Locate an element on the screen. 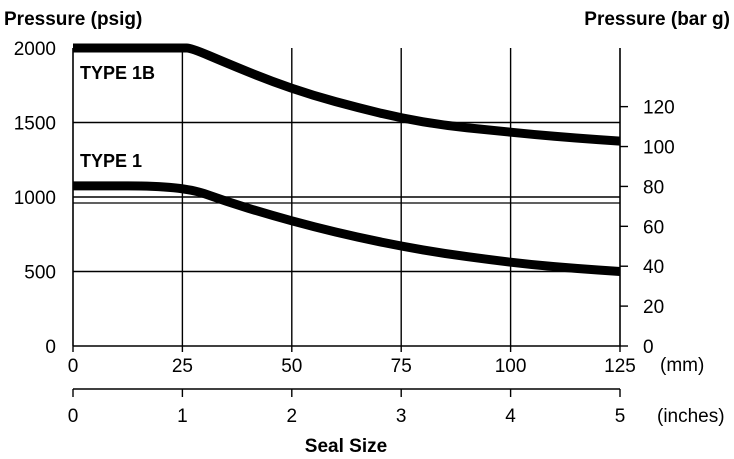 Image resolution: width=734 pixels, height=459 pixels. x-inch-unit-label: (inches) is located at coordinates (691, 416).